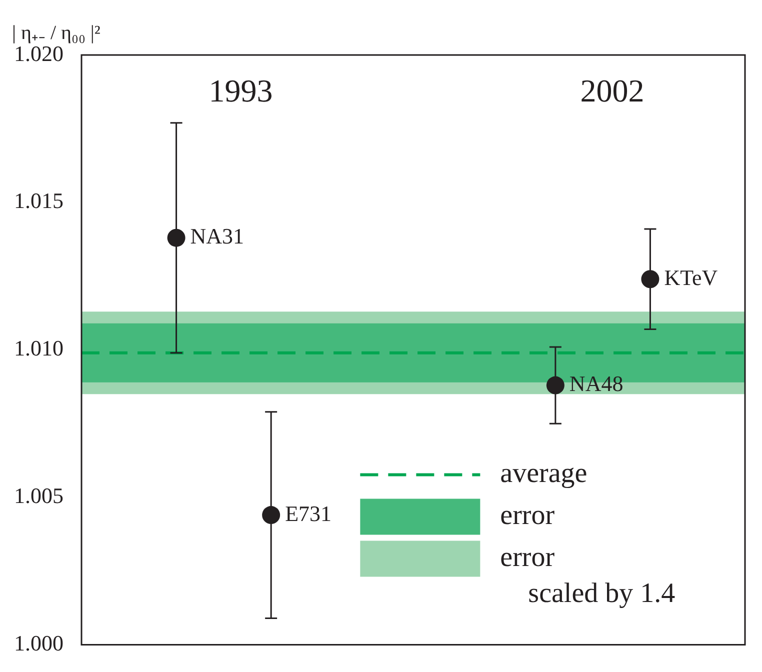 The width and height of the screenshot is (762, 672). Describe the element at coordinates (612, 90) in the screenshot. I see `annotation: 2002` at that location.